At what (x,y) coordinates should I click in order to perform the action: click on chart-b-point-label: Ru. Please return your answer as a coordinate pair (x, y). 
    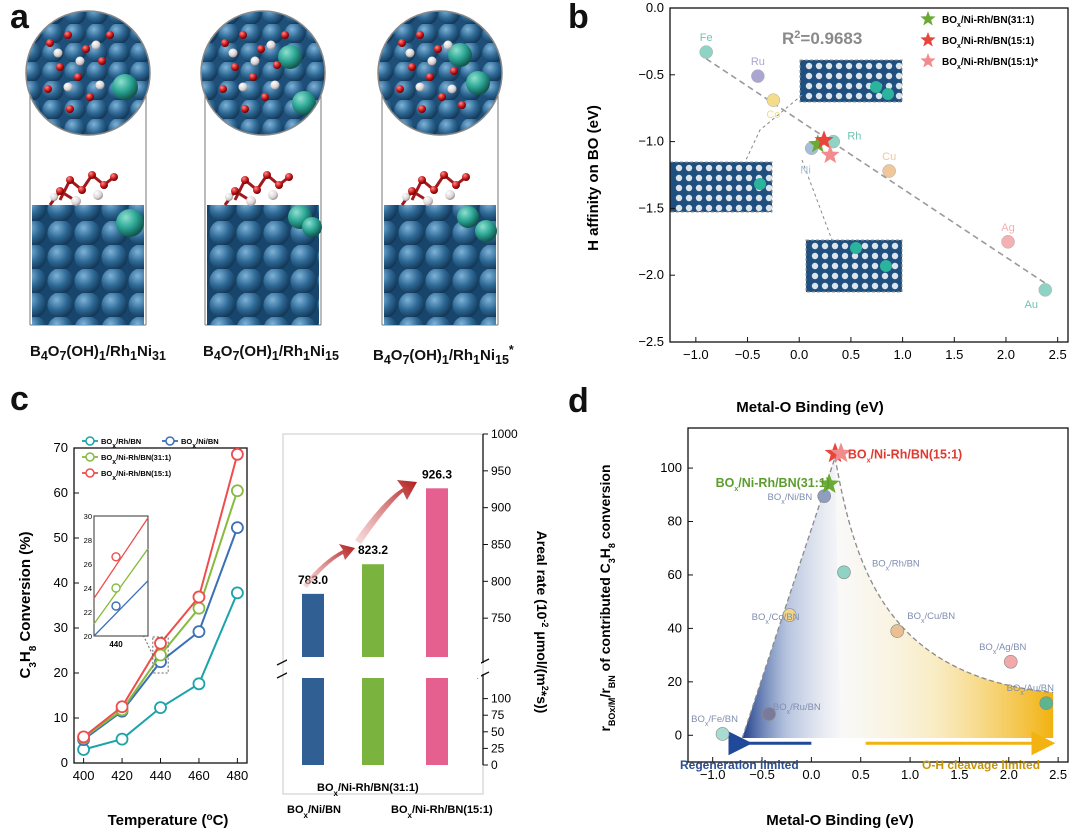
    Looking at the image, I should click on (758, 62).